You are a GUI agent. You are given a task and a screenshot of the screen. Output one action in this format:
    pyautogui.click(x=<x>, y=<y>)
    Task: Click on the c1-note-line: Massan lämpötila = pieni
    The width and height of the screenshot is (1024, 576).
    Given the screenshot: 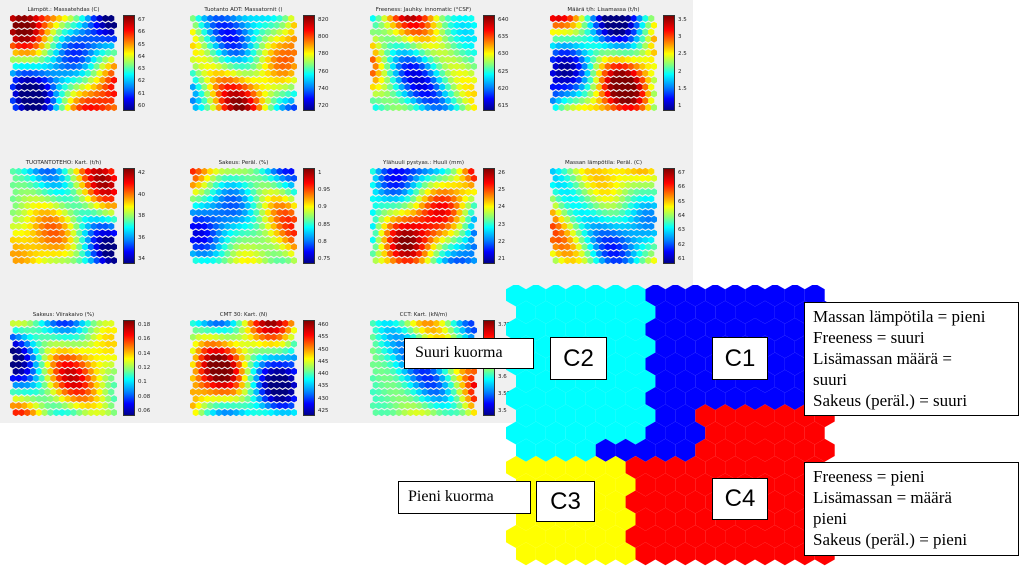 What is the action you would take?
    pyautogui.click(x=899, y=316)
    